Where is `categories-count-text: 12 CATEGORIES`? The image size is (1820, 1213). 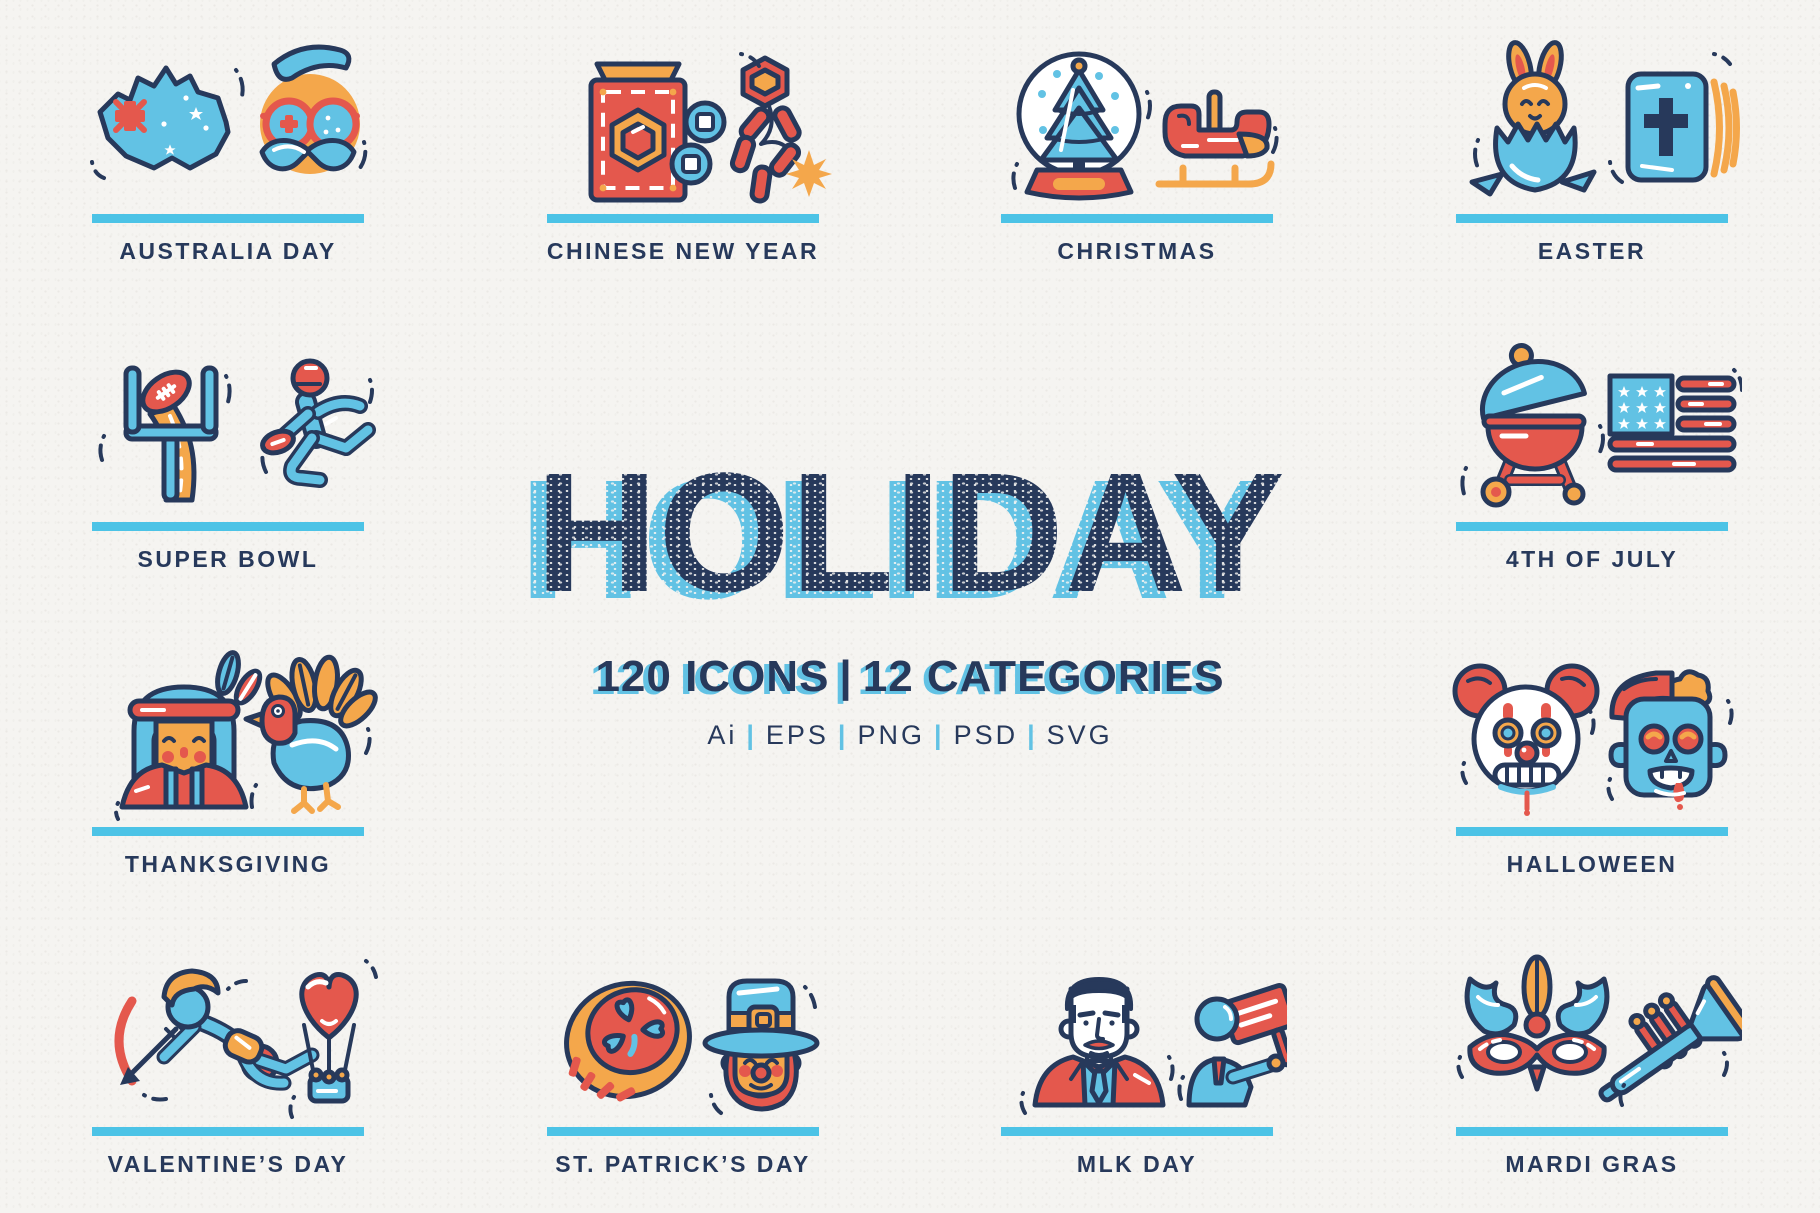
categories-count-text: 12 CATEGORIES is located at coordinates (1043, 676).